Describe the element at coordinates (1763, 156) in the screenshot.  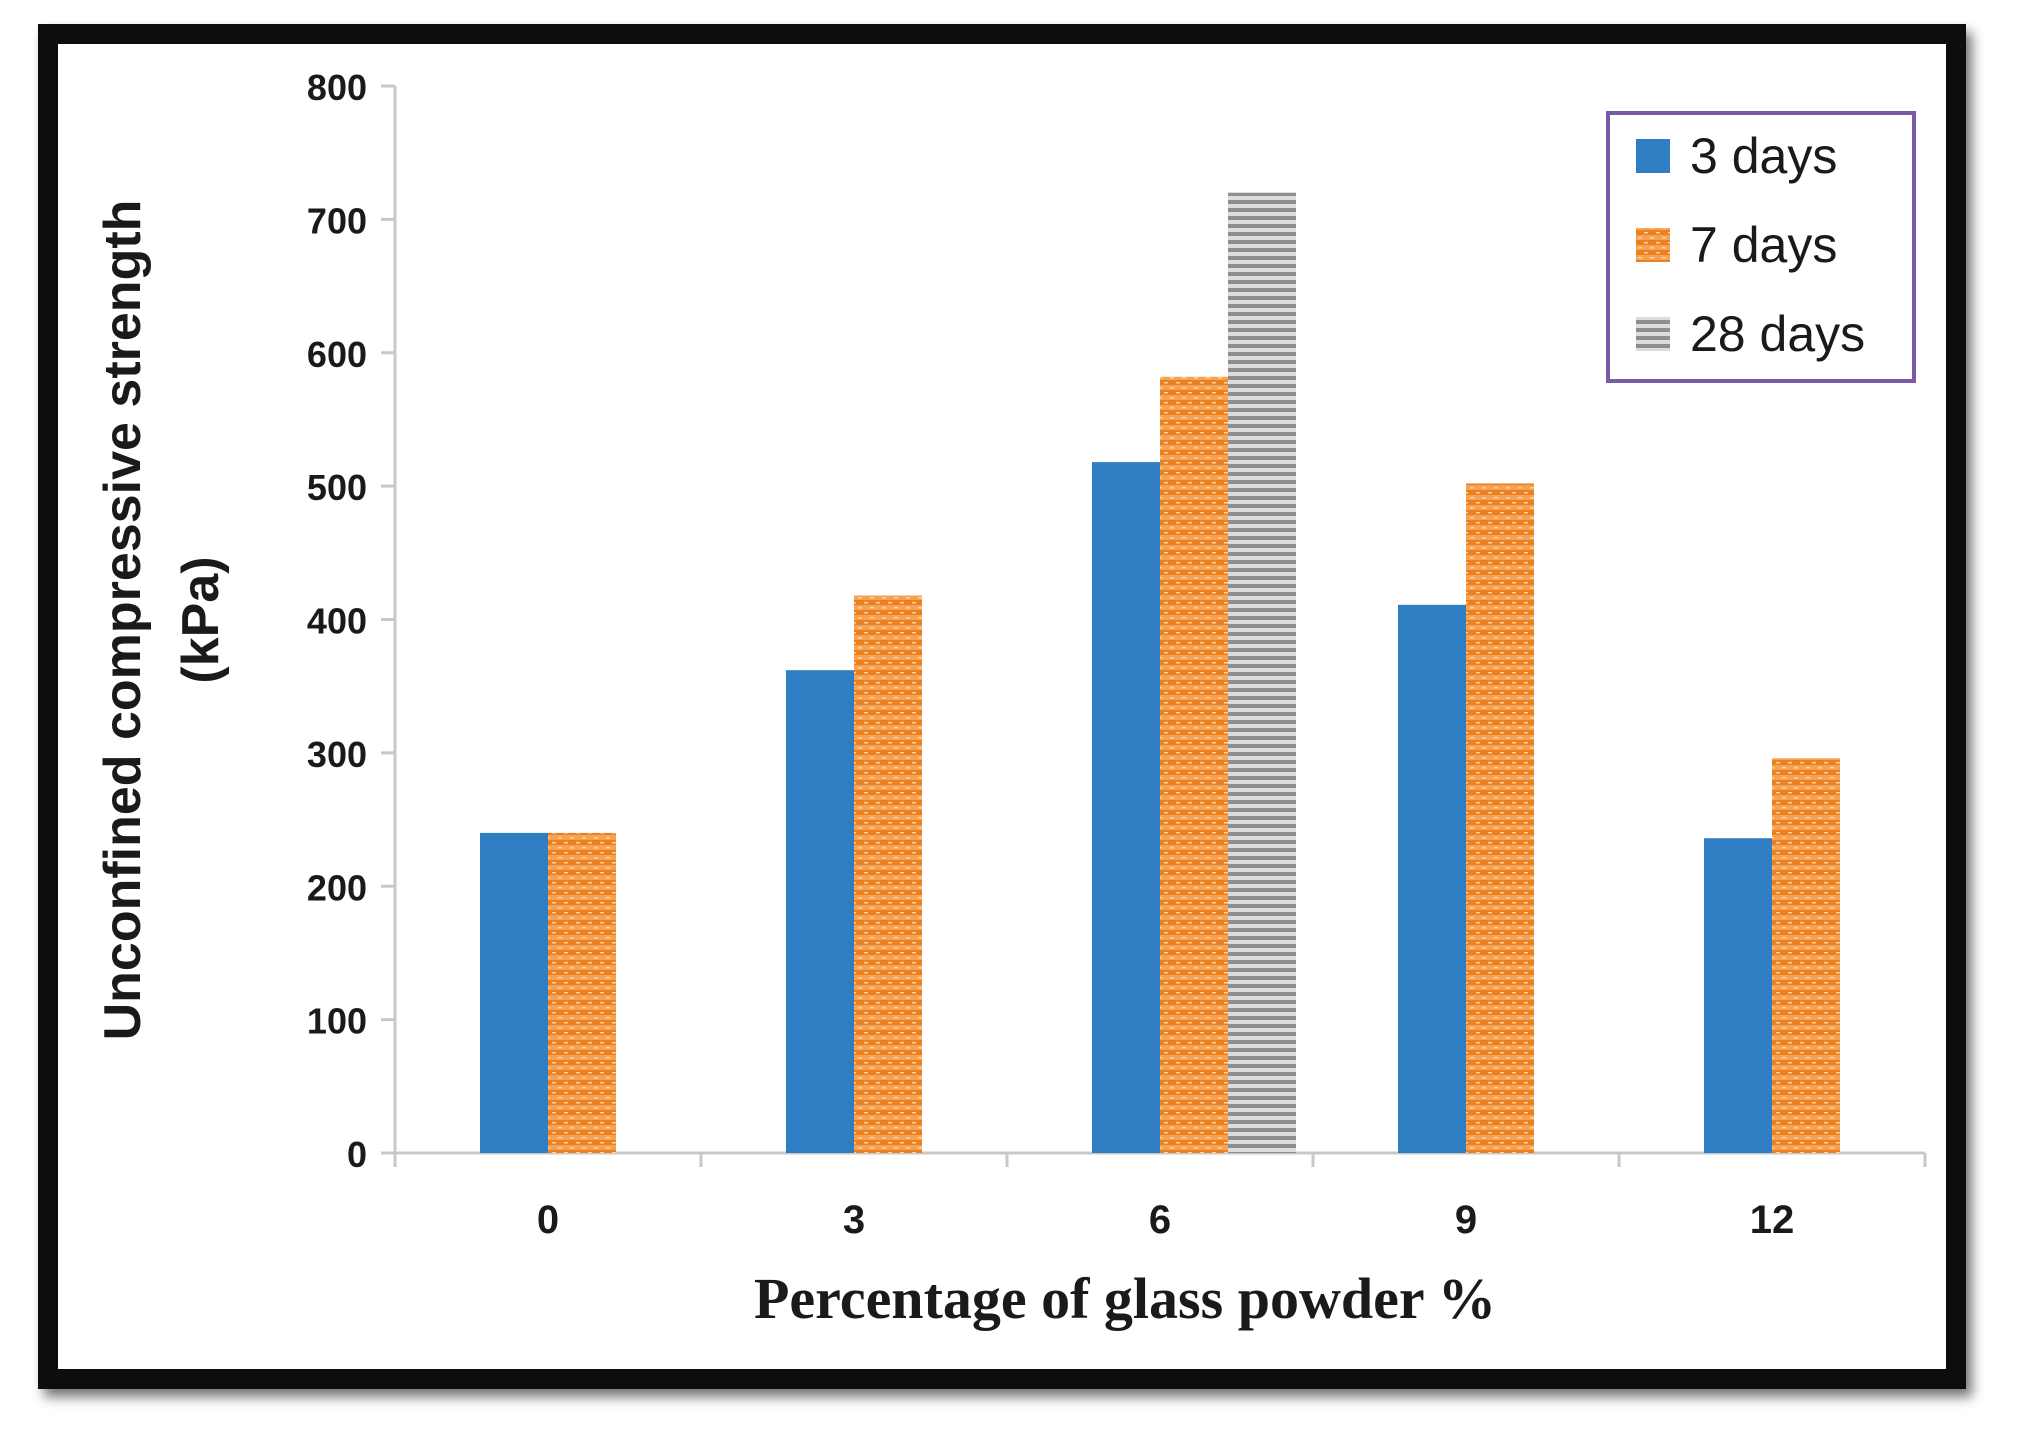
I see `legend-label-3-days: 3 days` at that location.